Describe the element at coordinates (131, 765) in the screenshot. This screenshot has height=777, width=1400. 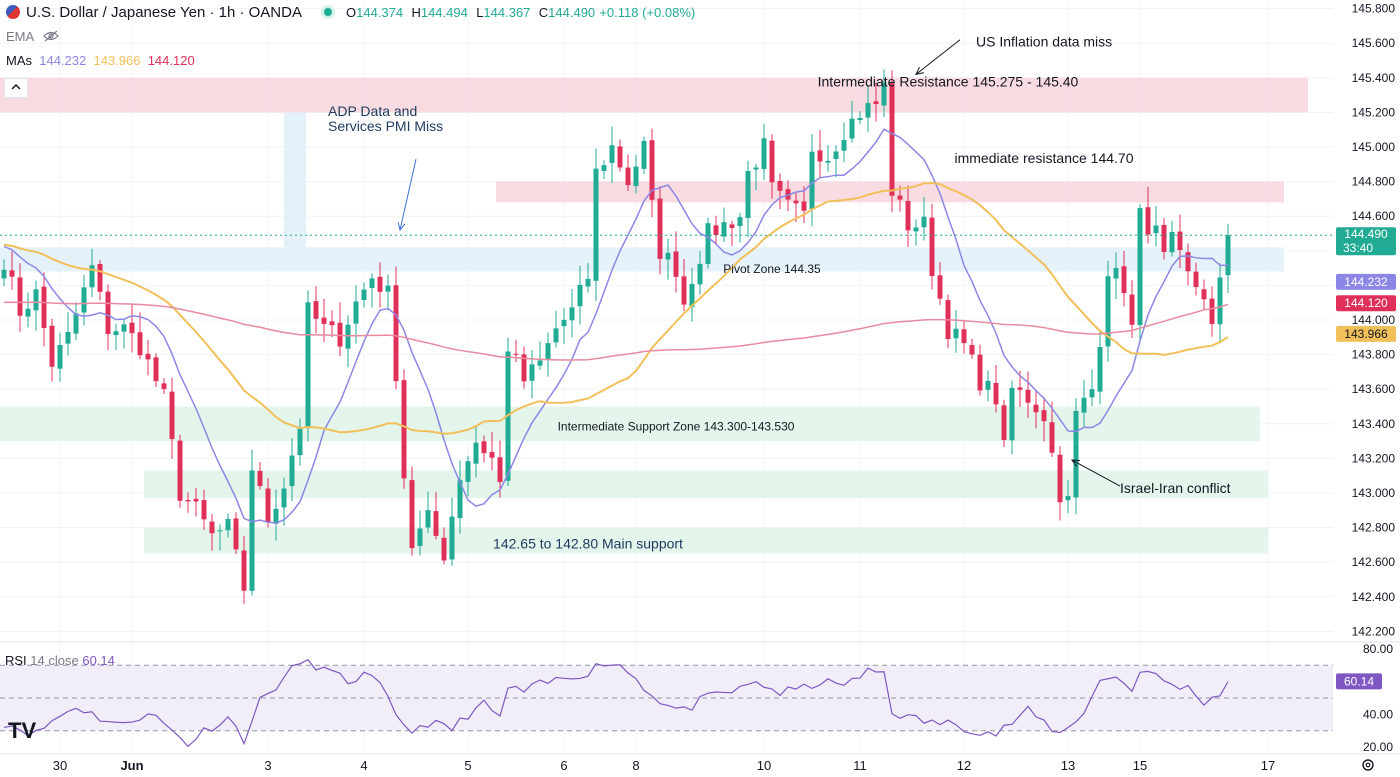
I see `time-axis-label: Jun` at that location.